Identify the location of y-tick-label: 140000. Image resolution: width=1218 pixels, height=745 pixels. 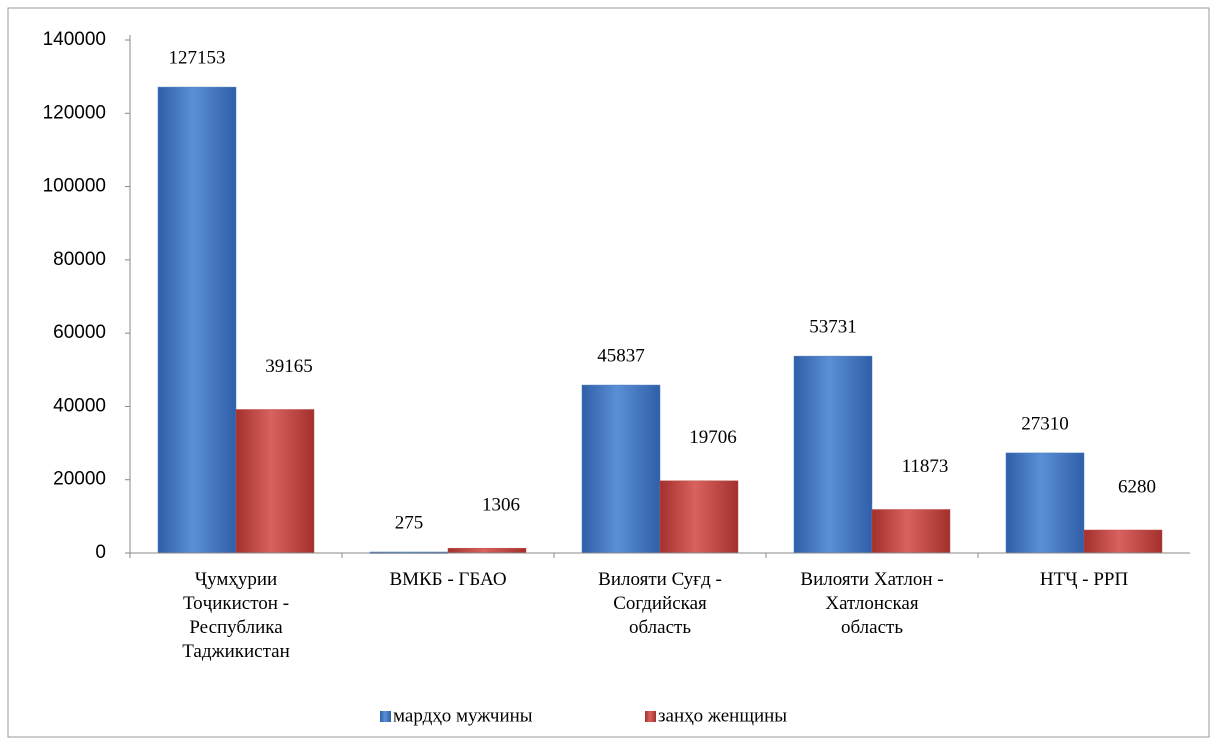
(74, 39).